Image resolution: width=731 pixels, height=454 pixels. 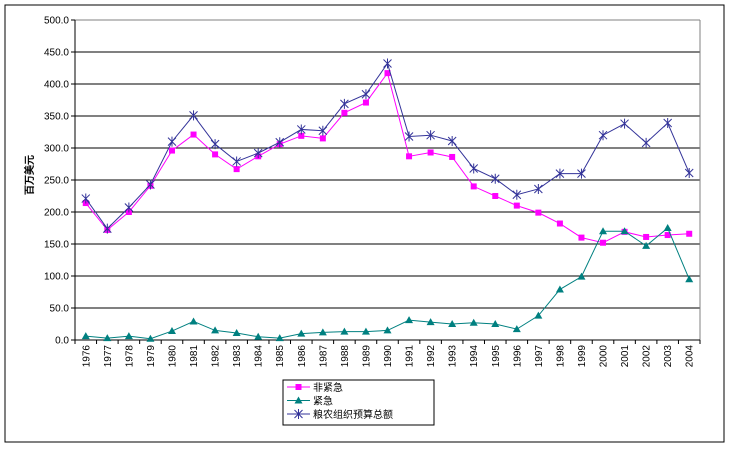 What do you see at coordinates (172, 356) in the screenshot?
I see `x-tick-label: 1980` at bounding box center [172, 356].